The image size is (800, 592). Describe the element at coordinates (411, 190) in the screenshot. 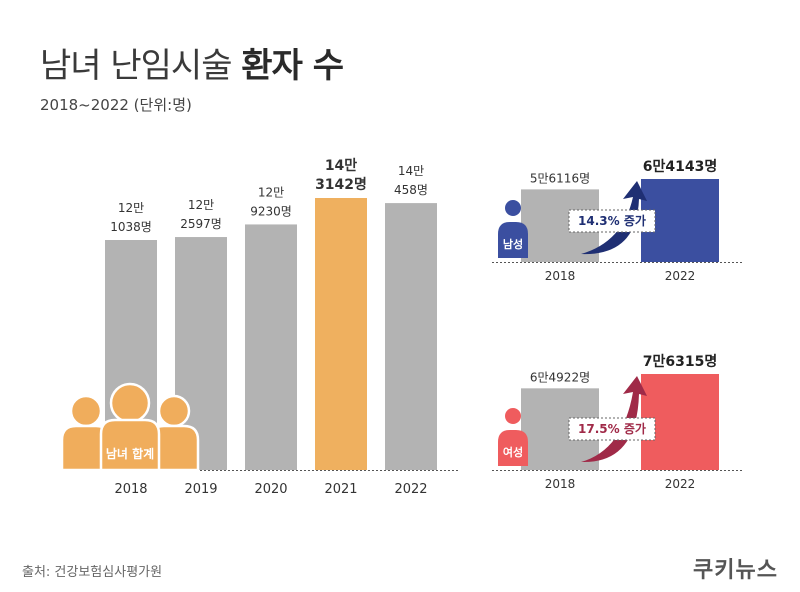

I see `value-label-2022-line2: 458명` at that location.